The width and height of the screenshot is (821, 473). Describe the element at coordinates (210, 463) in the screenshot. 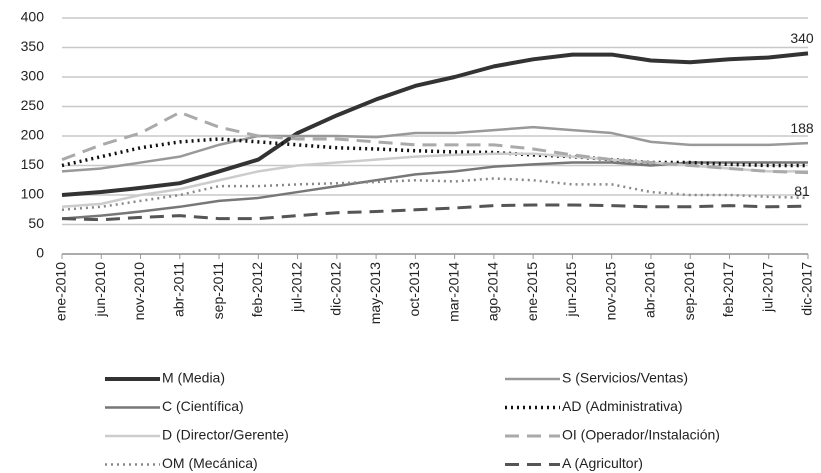

I see `legend-label: OM (Mecánica)` at that location.